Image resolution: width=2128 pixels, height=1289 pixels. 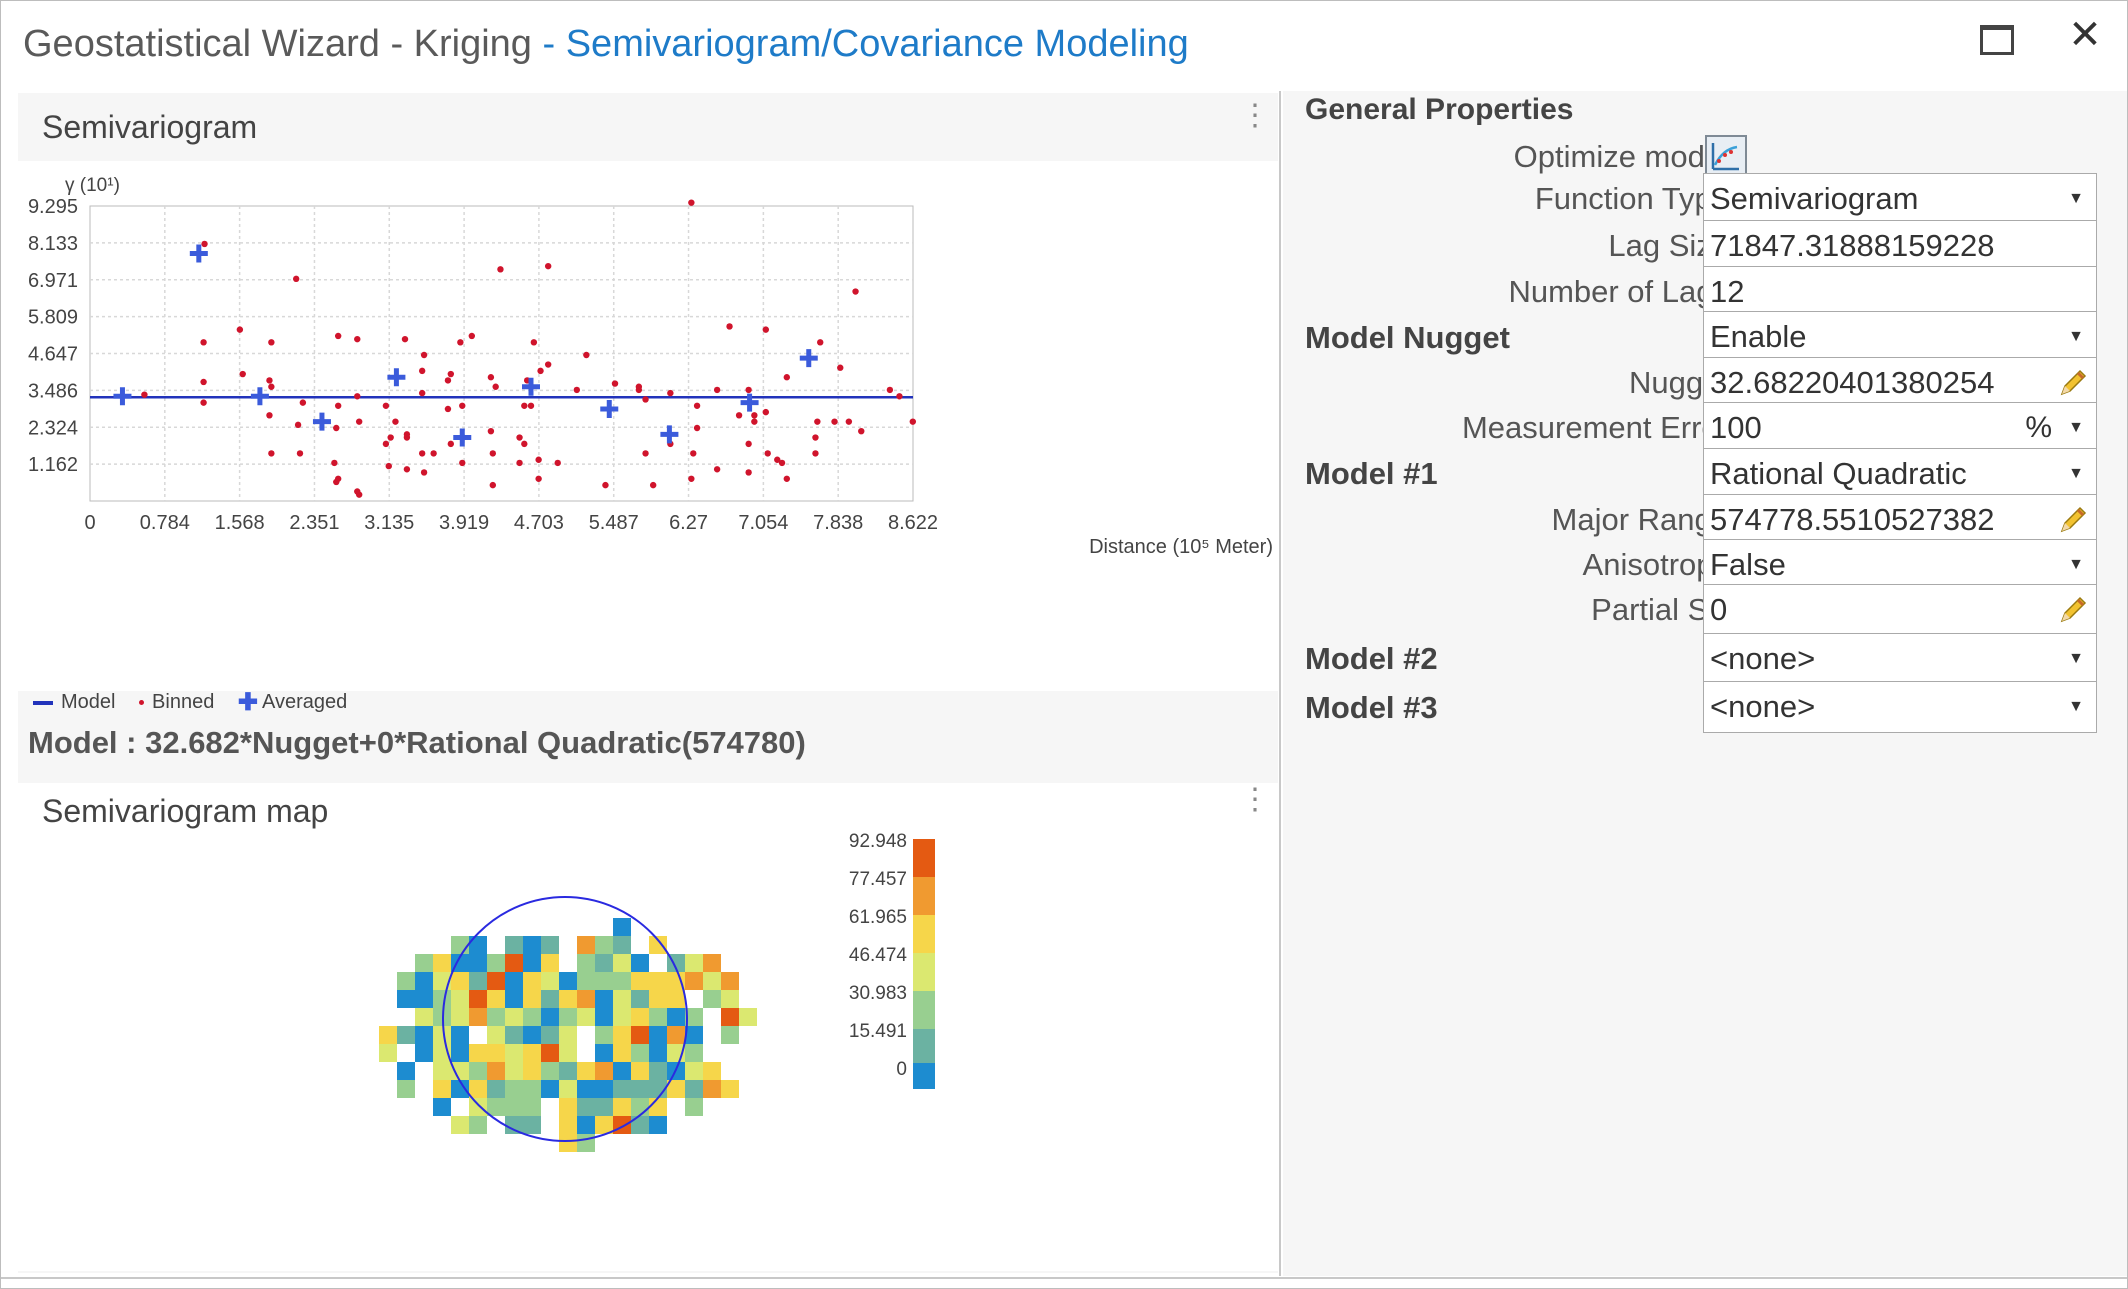 I want to click on colorbar-label: 61.965, so click(x=878, y=917).